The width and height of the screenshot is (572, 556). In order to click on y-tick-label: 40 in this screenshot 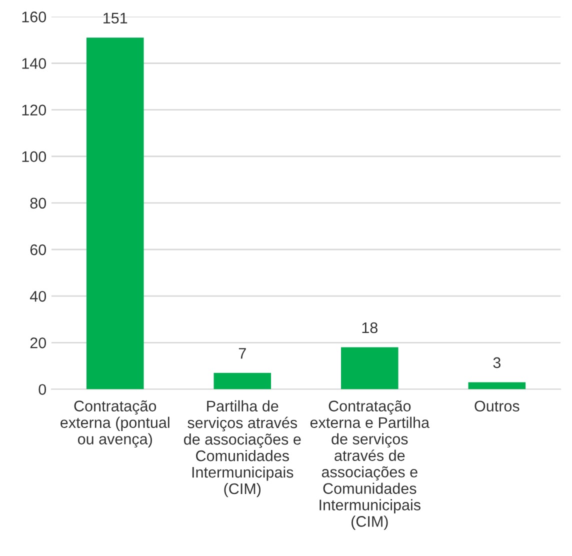, I will do `click(38, 296)`.